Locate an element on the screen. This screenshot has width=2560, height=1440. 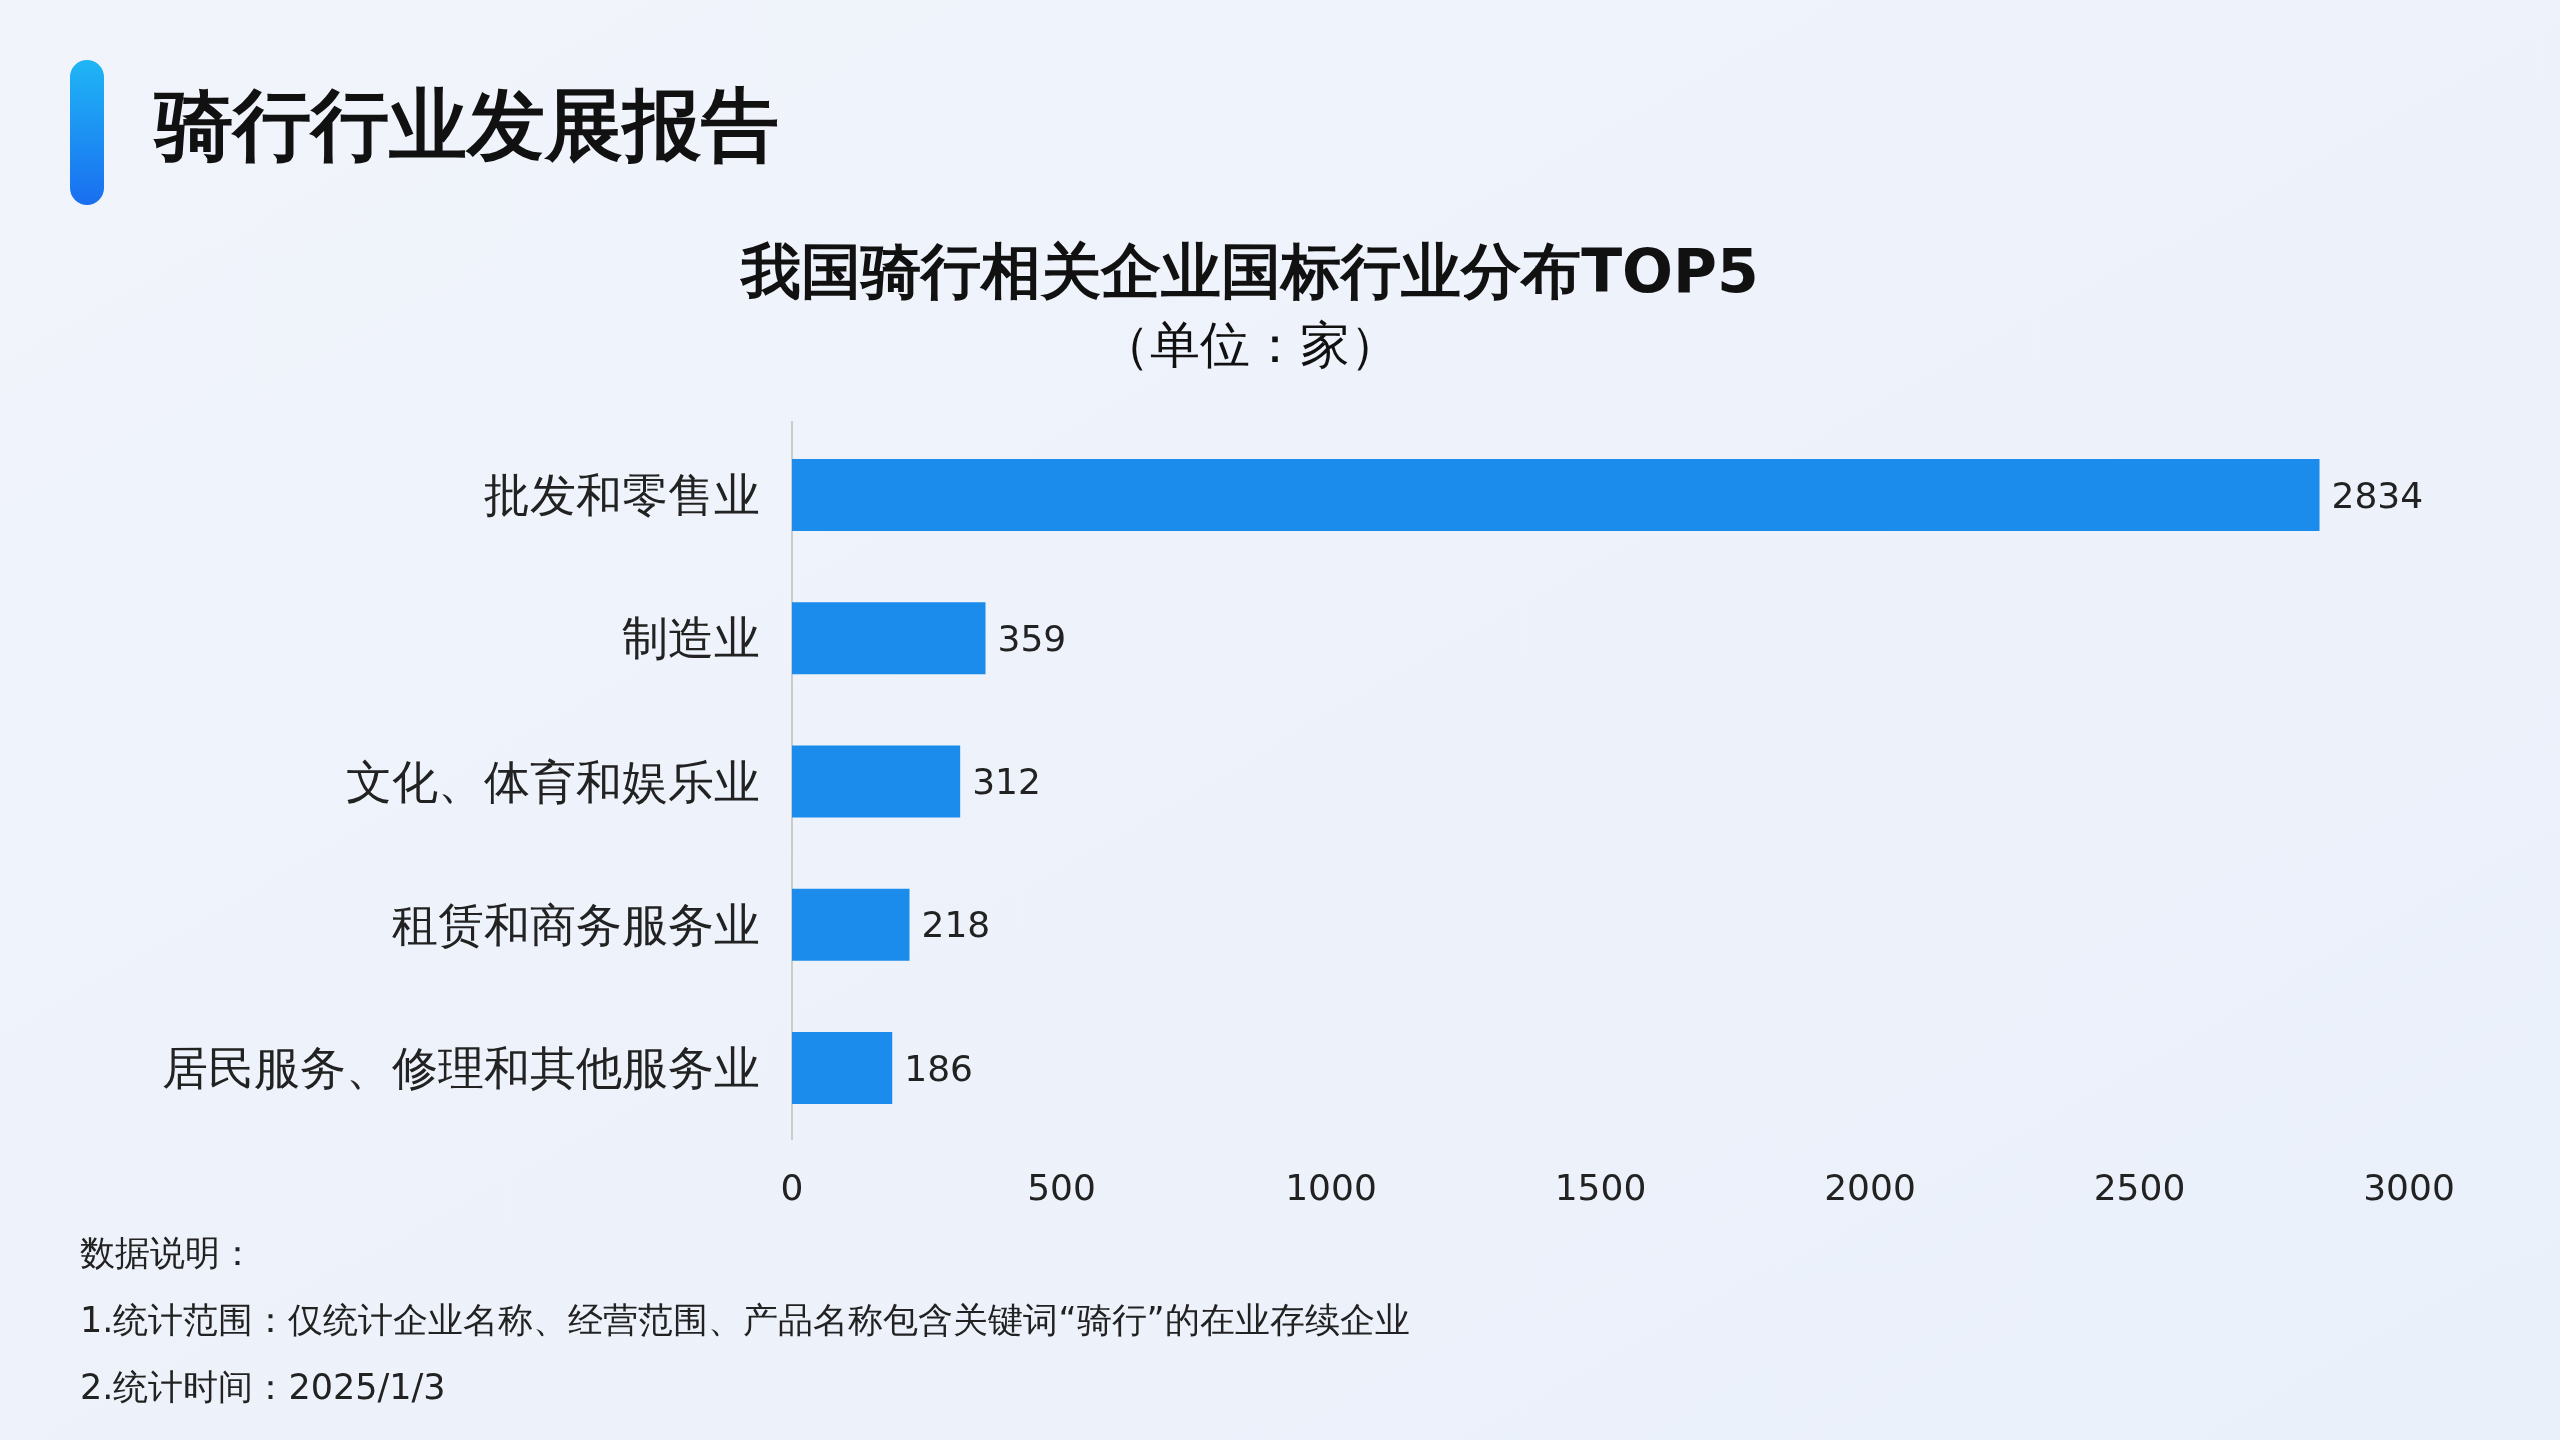
data-label: 218 is located at coordinates (956, 925).